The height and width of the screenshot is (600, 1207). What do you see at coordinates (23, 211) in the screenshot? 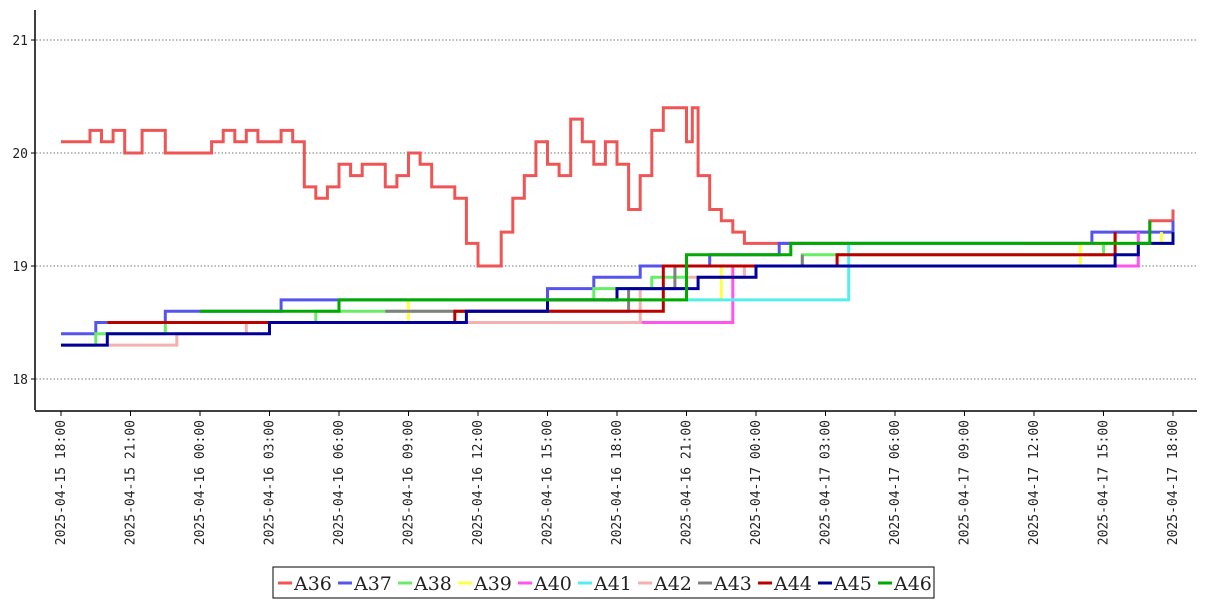
I see `y-axis-ticks: 18 19 20 21` at bounding box center [23, 211].